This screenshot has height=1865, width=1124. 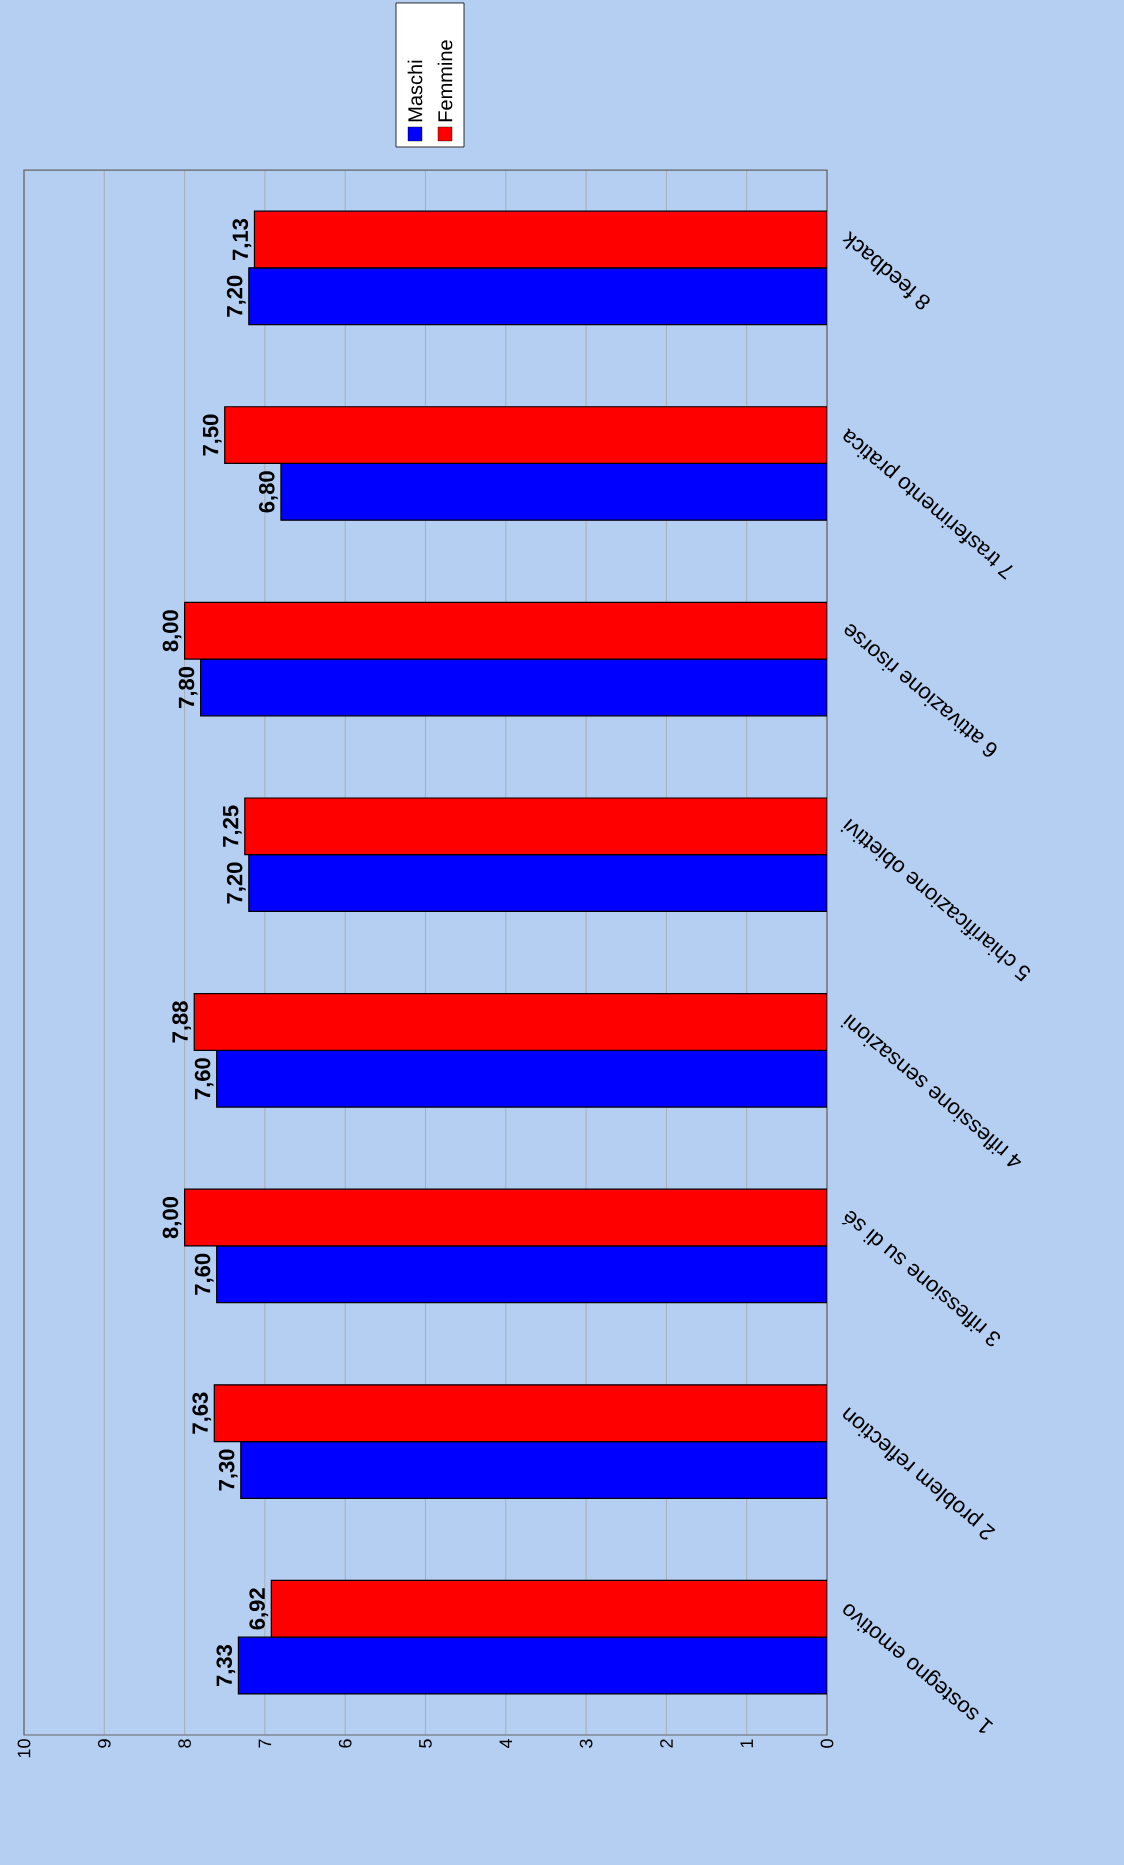 What do you see at coordinates (202, 1413) in the screenshot?
I see `data-label: 7,63` at bounding box center [202, 1413].